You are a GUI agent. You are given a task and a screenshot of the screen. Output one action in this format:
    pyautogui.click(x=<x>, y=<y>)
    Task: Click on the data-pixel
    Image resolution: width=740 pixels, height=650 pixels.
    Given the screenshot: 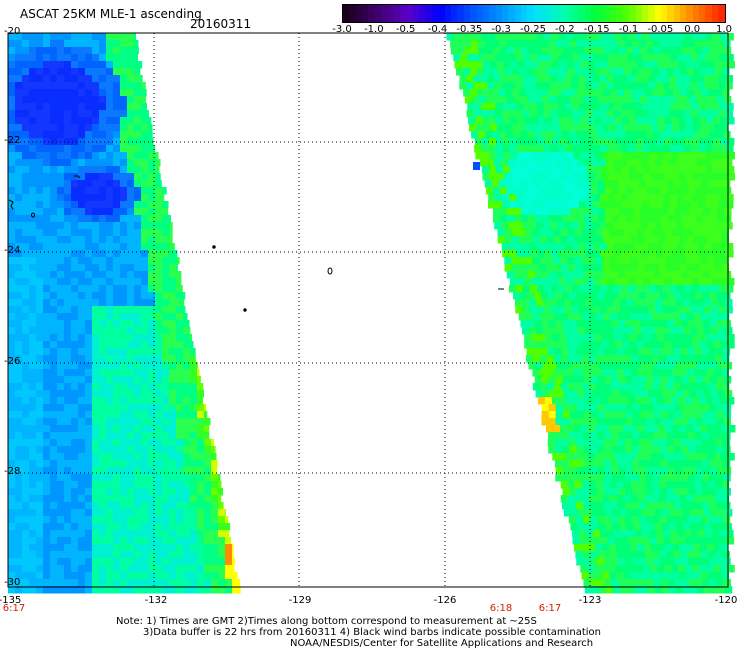 What is the action you would take?
    pyautogui.click(x=476, y=166)
    